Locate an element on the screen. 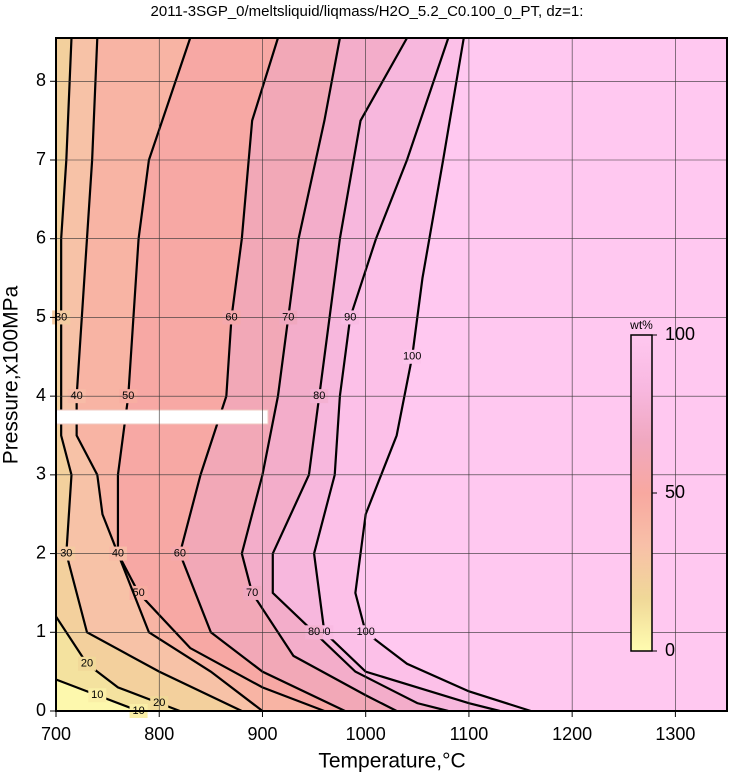 This screenshot has height=776, width=734. colorbar-label: wt% is located at coordinates (641, 325).